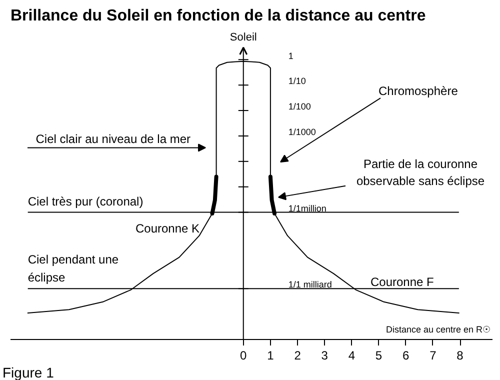 The width and height of the screenshot is (500, 380). What do you see at coordinates (86, 201) in the screenshot?
I see `ref-line-label: Ciel très pur (coronal)` at bounding box center [86, 201].